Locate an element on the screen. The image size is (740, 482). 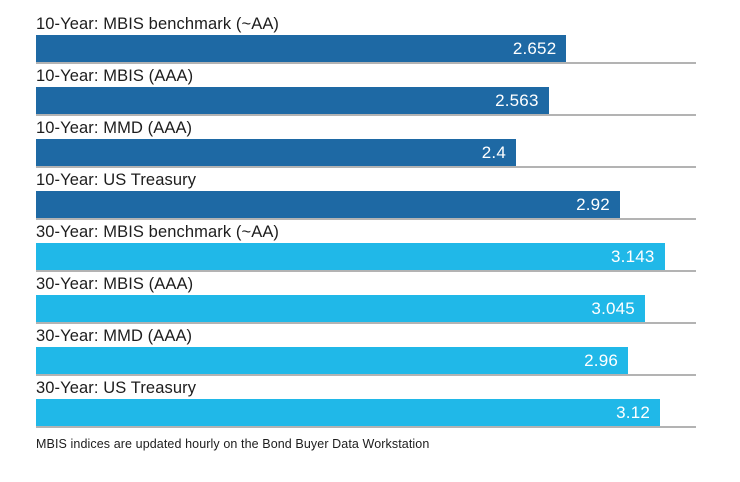
bar-track-baseline: 2.652 is located at coordinates (366, 49).